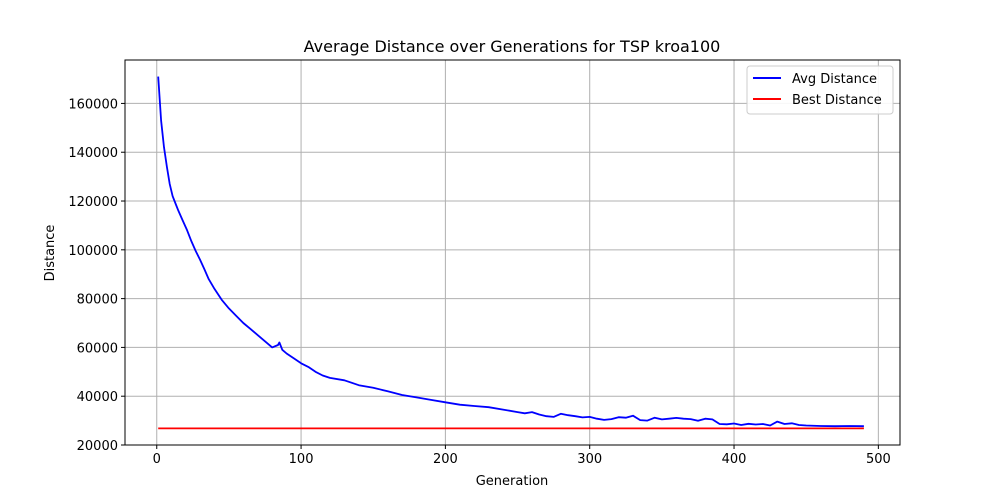  What do you see at coordinates (93, 251) in the screenshot?
I see `y-tick-label: 100000` at bounding box center [93, 251].